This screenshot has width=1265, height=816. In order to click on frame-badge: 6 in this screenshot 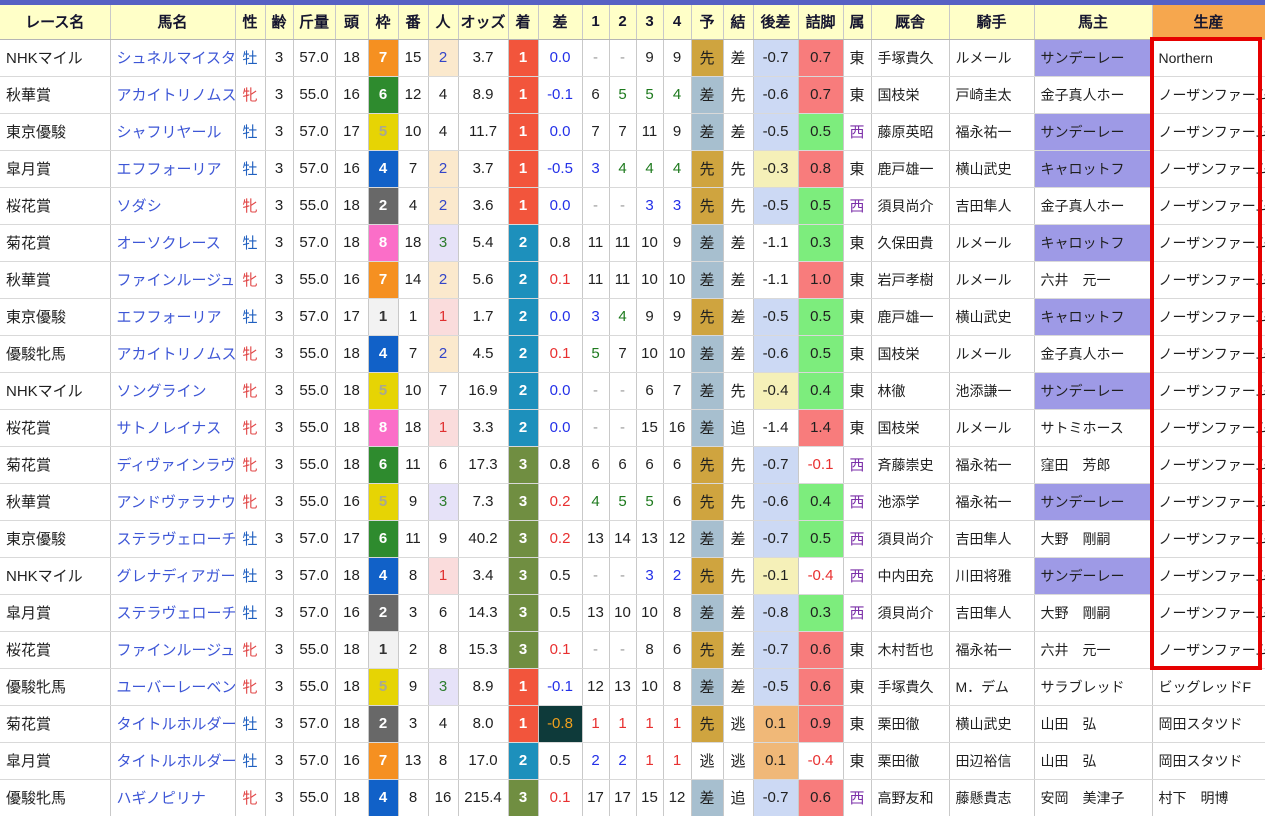, I will do `click(383, 465)`.